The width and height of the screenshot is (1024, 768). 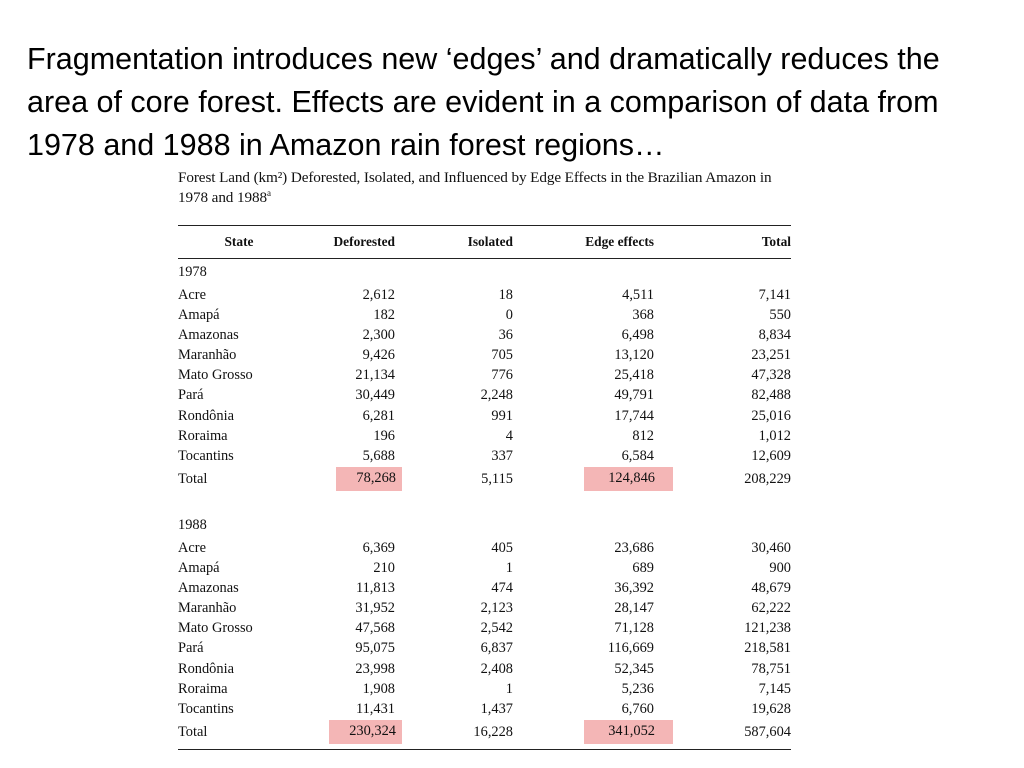 What do you see at coordinates (375, 608) in the screenshot?
I see `deforested-cell: 31,952` at bounding box center [375, 608].